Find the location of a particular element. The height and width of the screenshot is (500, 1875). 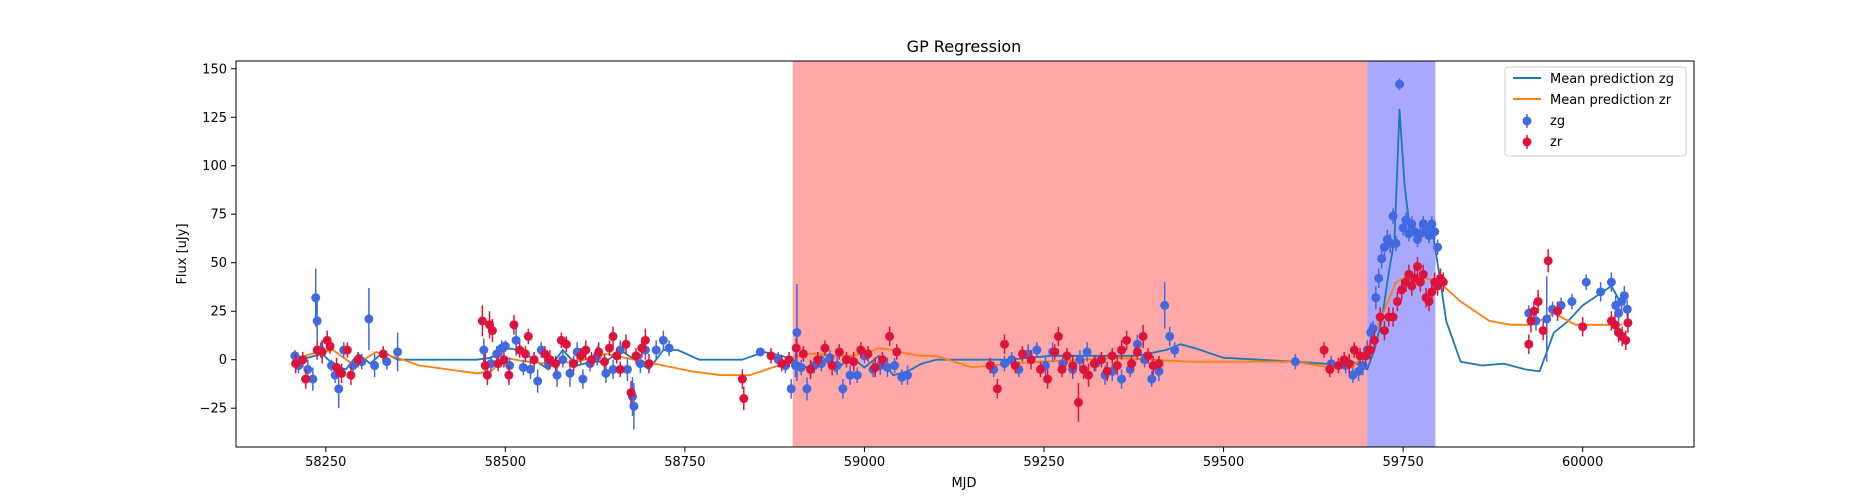

x-tick-label: 59250 is located at coordinates (1043, 462).